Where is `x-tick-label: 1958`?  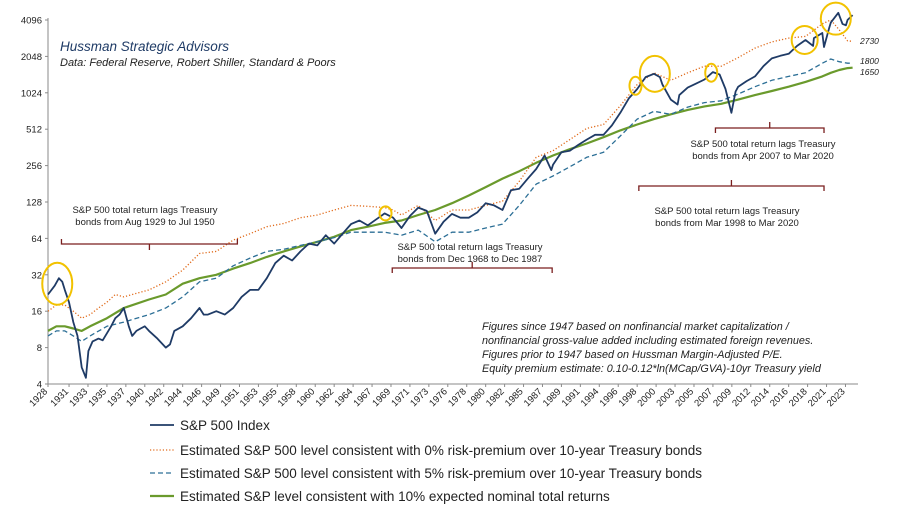 x-tick-label: 1958 is located at coordinates (287, 397).